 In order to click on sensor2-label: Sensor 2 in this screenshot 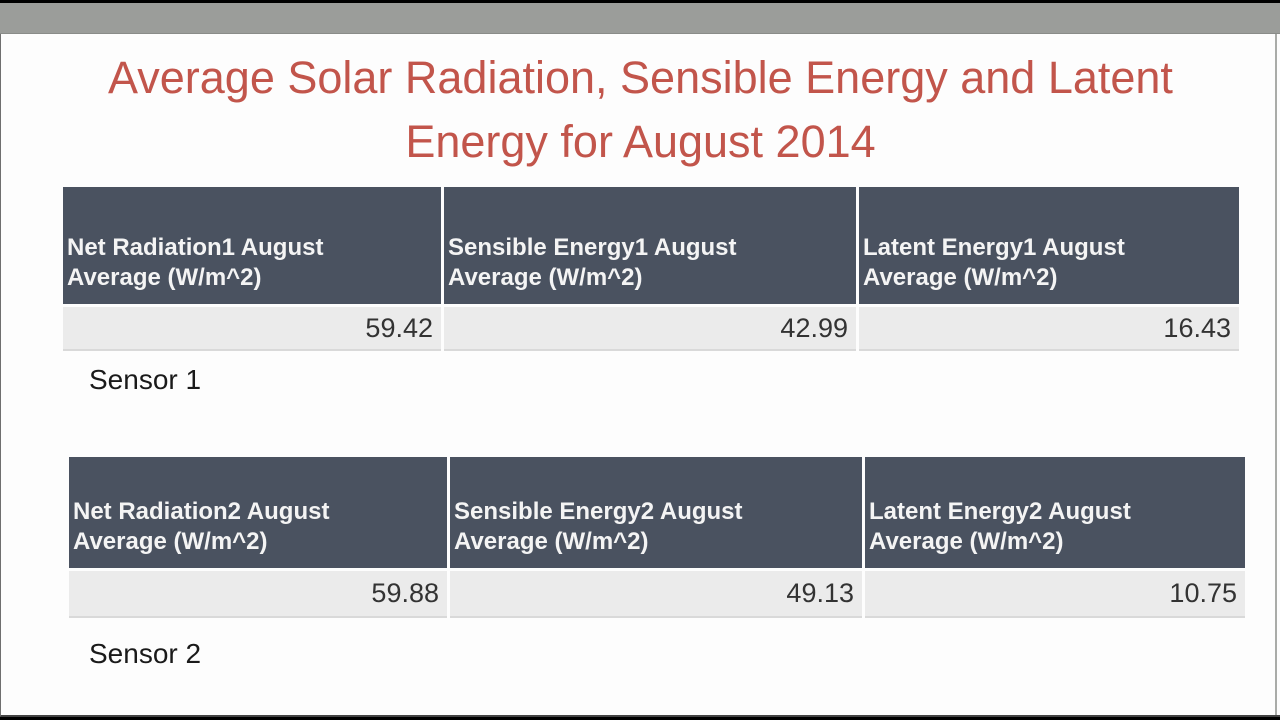, I will do `click(145, 653)`.